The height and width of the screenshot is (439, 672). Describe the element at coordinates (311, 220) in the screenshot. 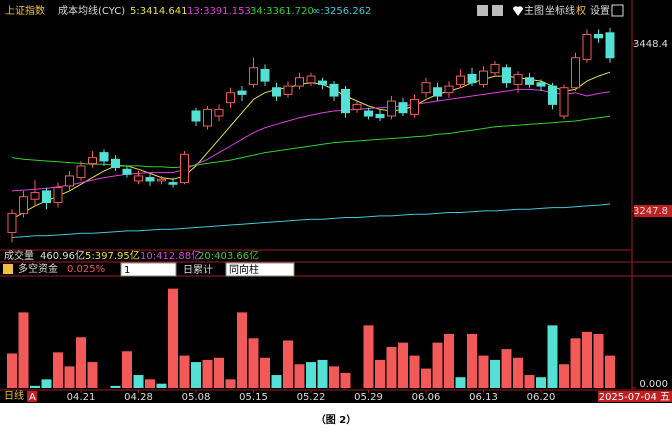

I see `ma-line` at that location.